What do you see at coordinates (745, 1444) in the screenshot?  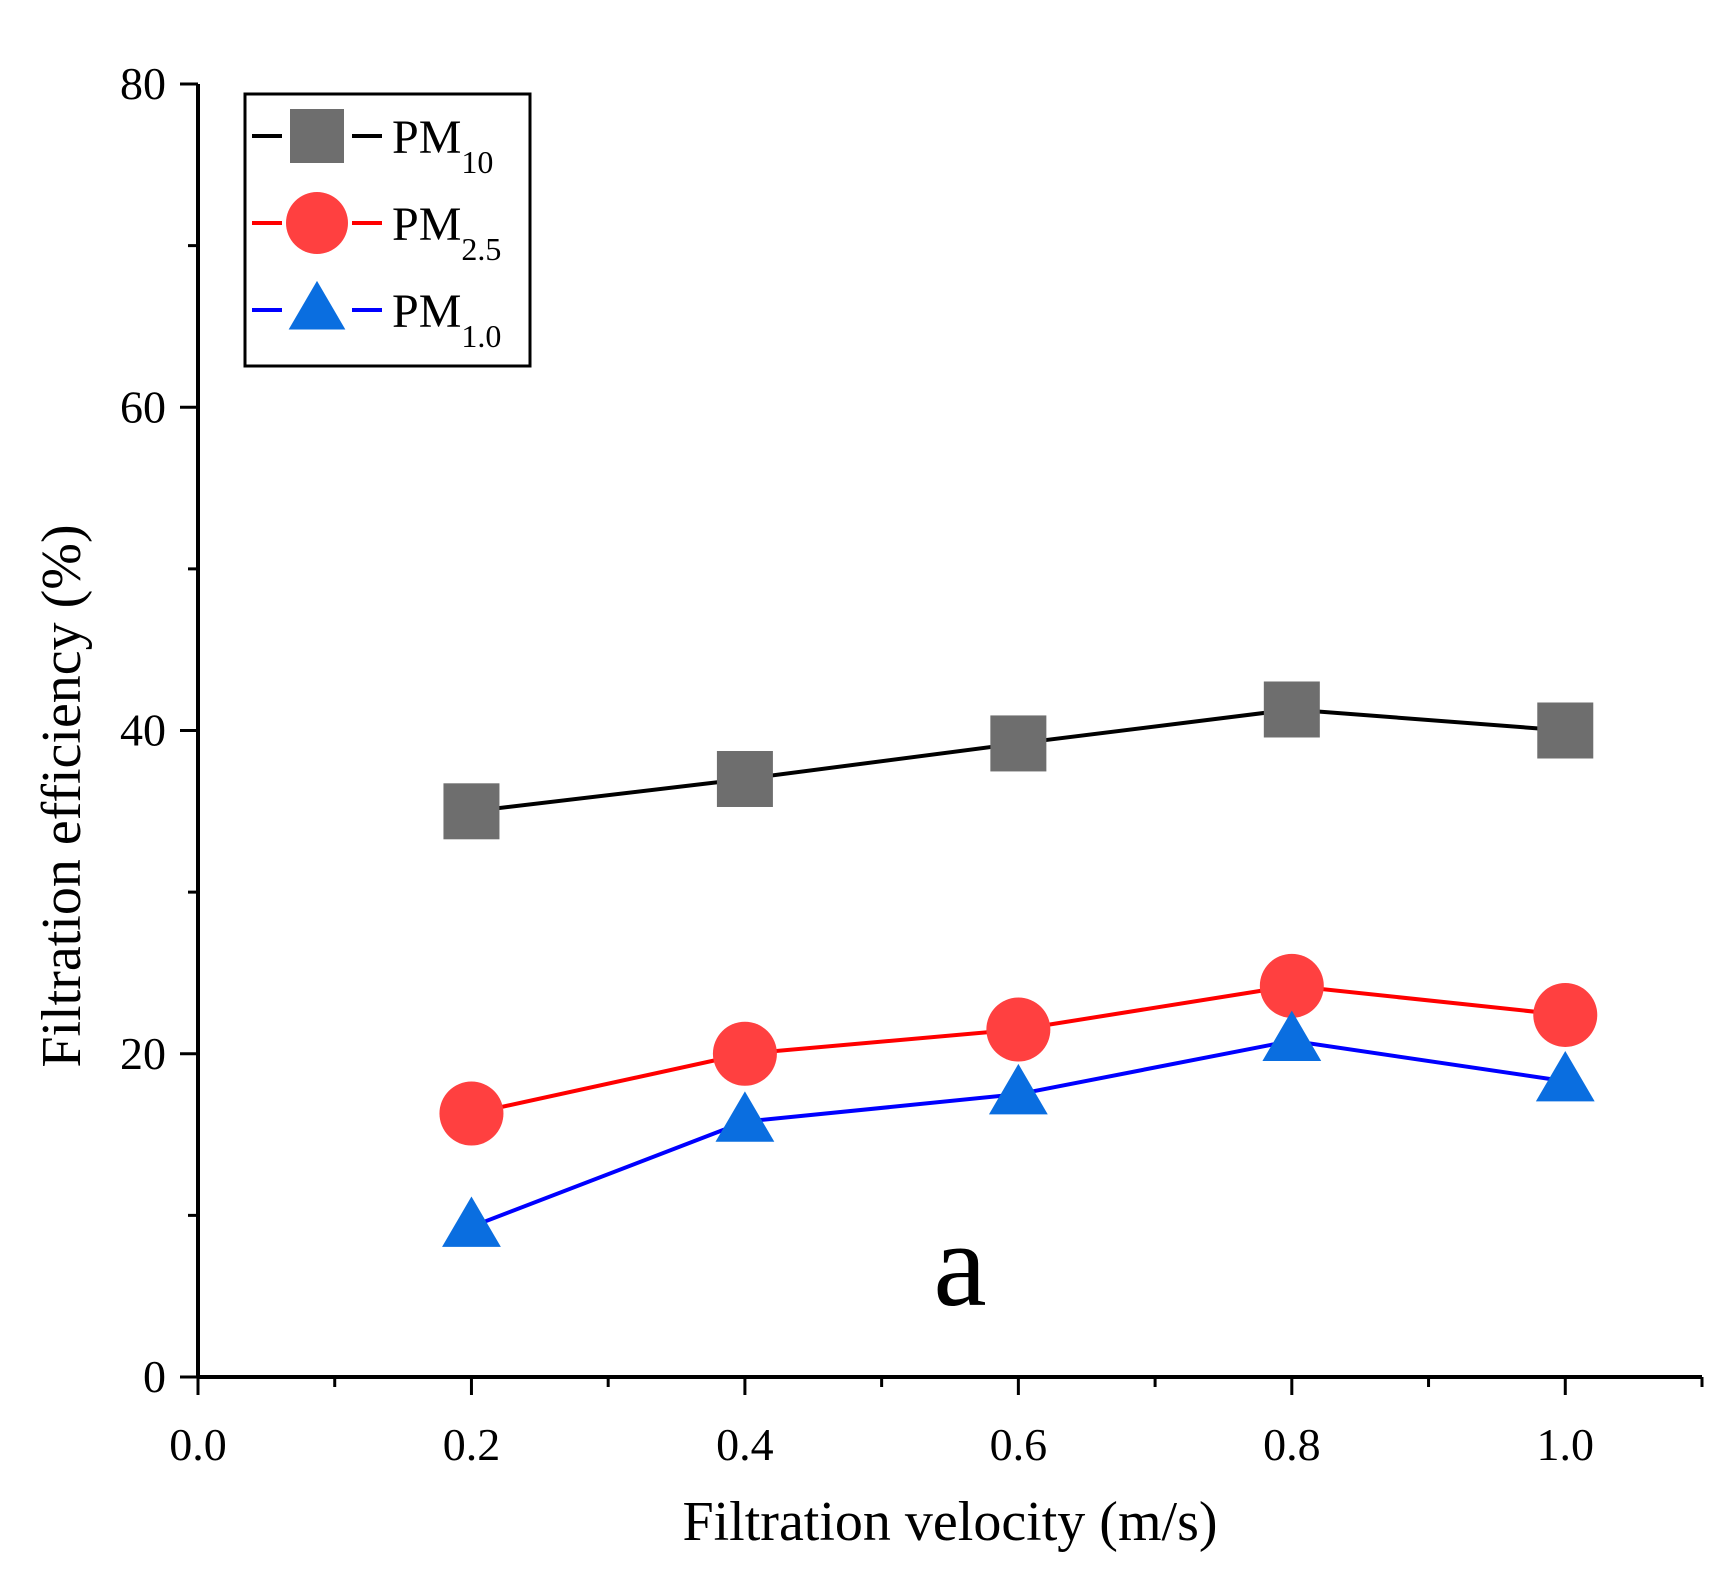 I see `x-tick-label: 0.4` at bounding box center [745, 1444].